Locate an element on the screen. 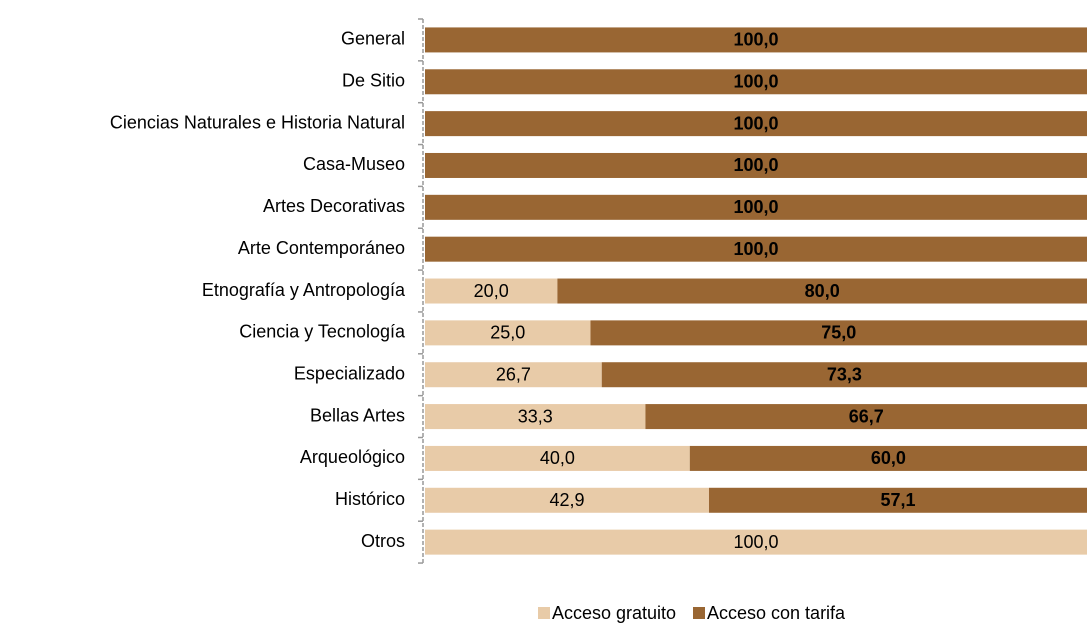  data-label: 26,7 is located at coordinates (513, 374).